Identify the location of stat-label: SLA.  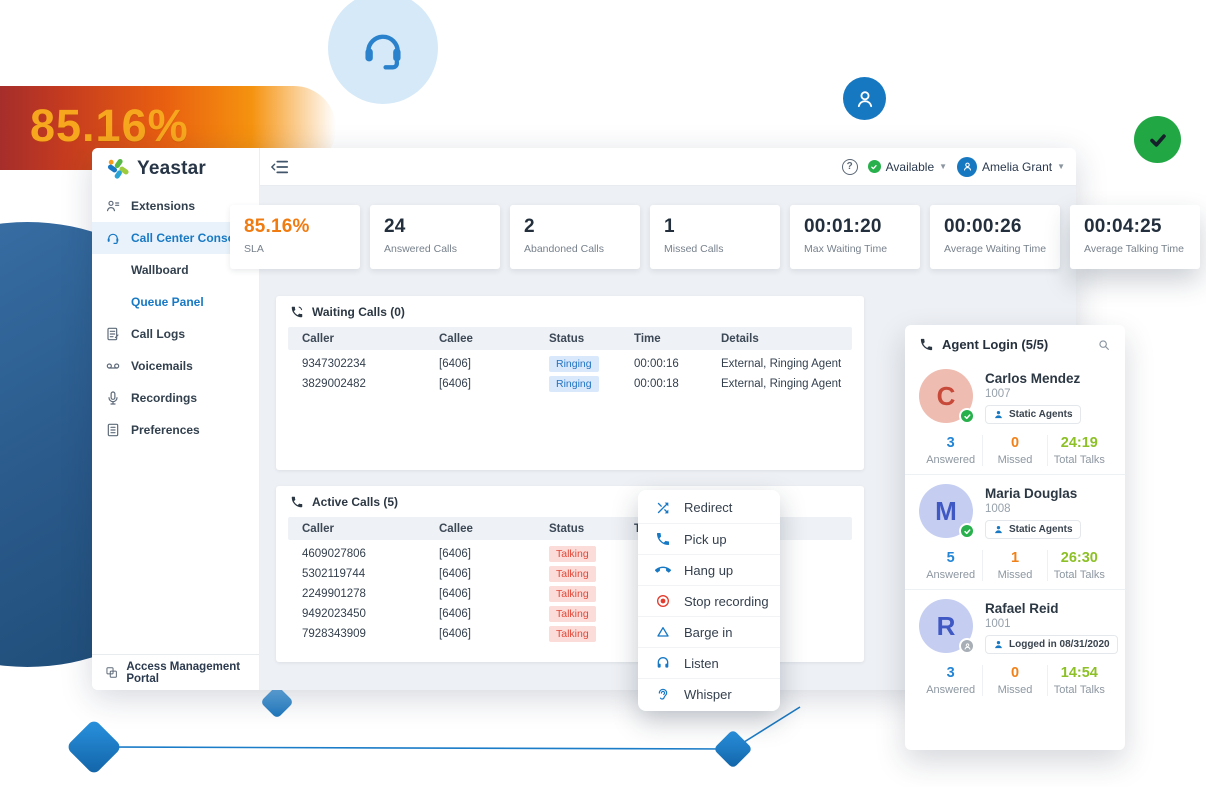
(254, 249).